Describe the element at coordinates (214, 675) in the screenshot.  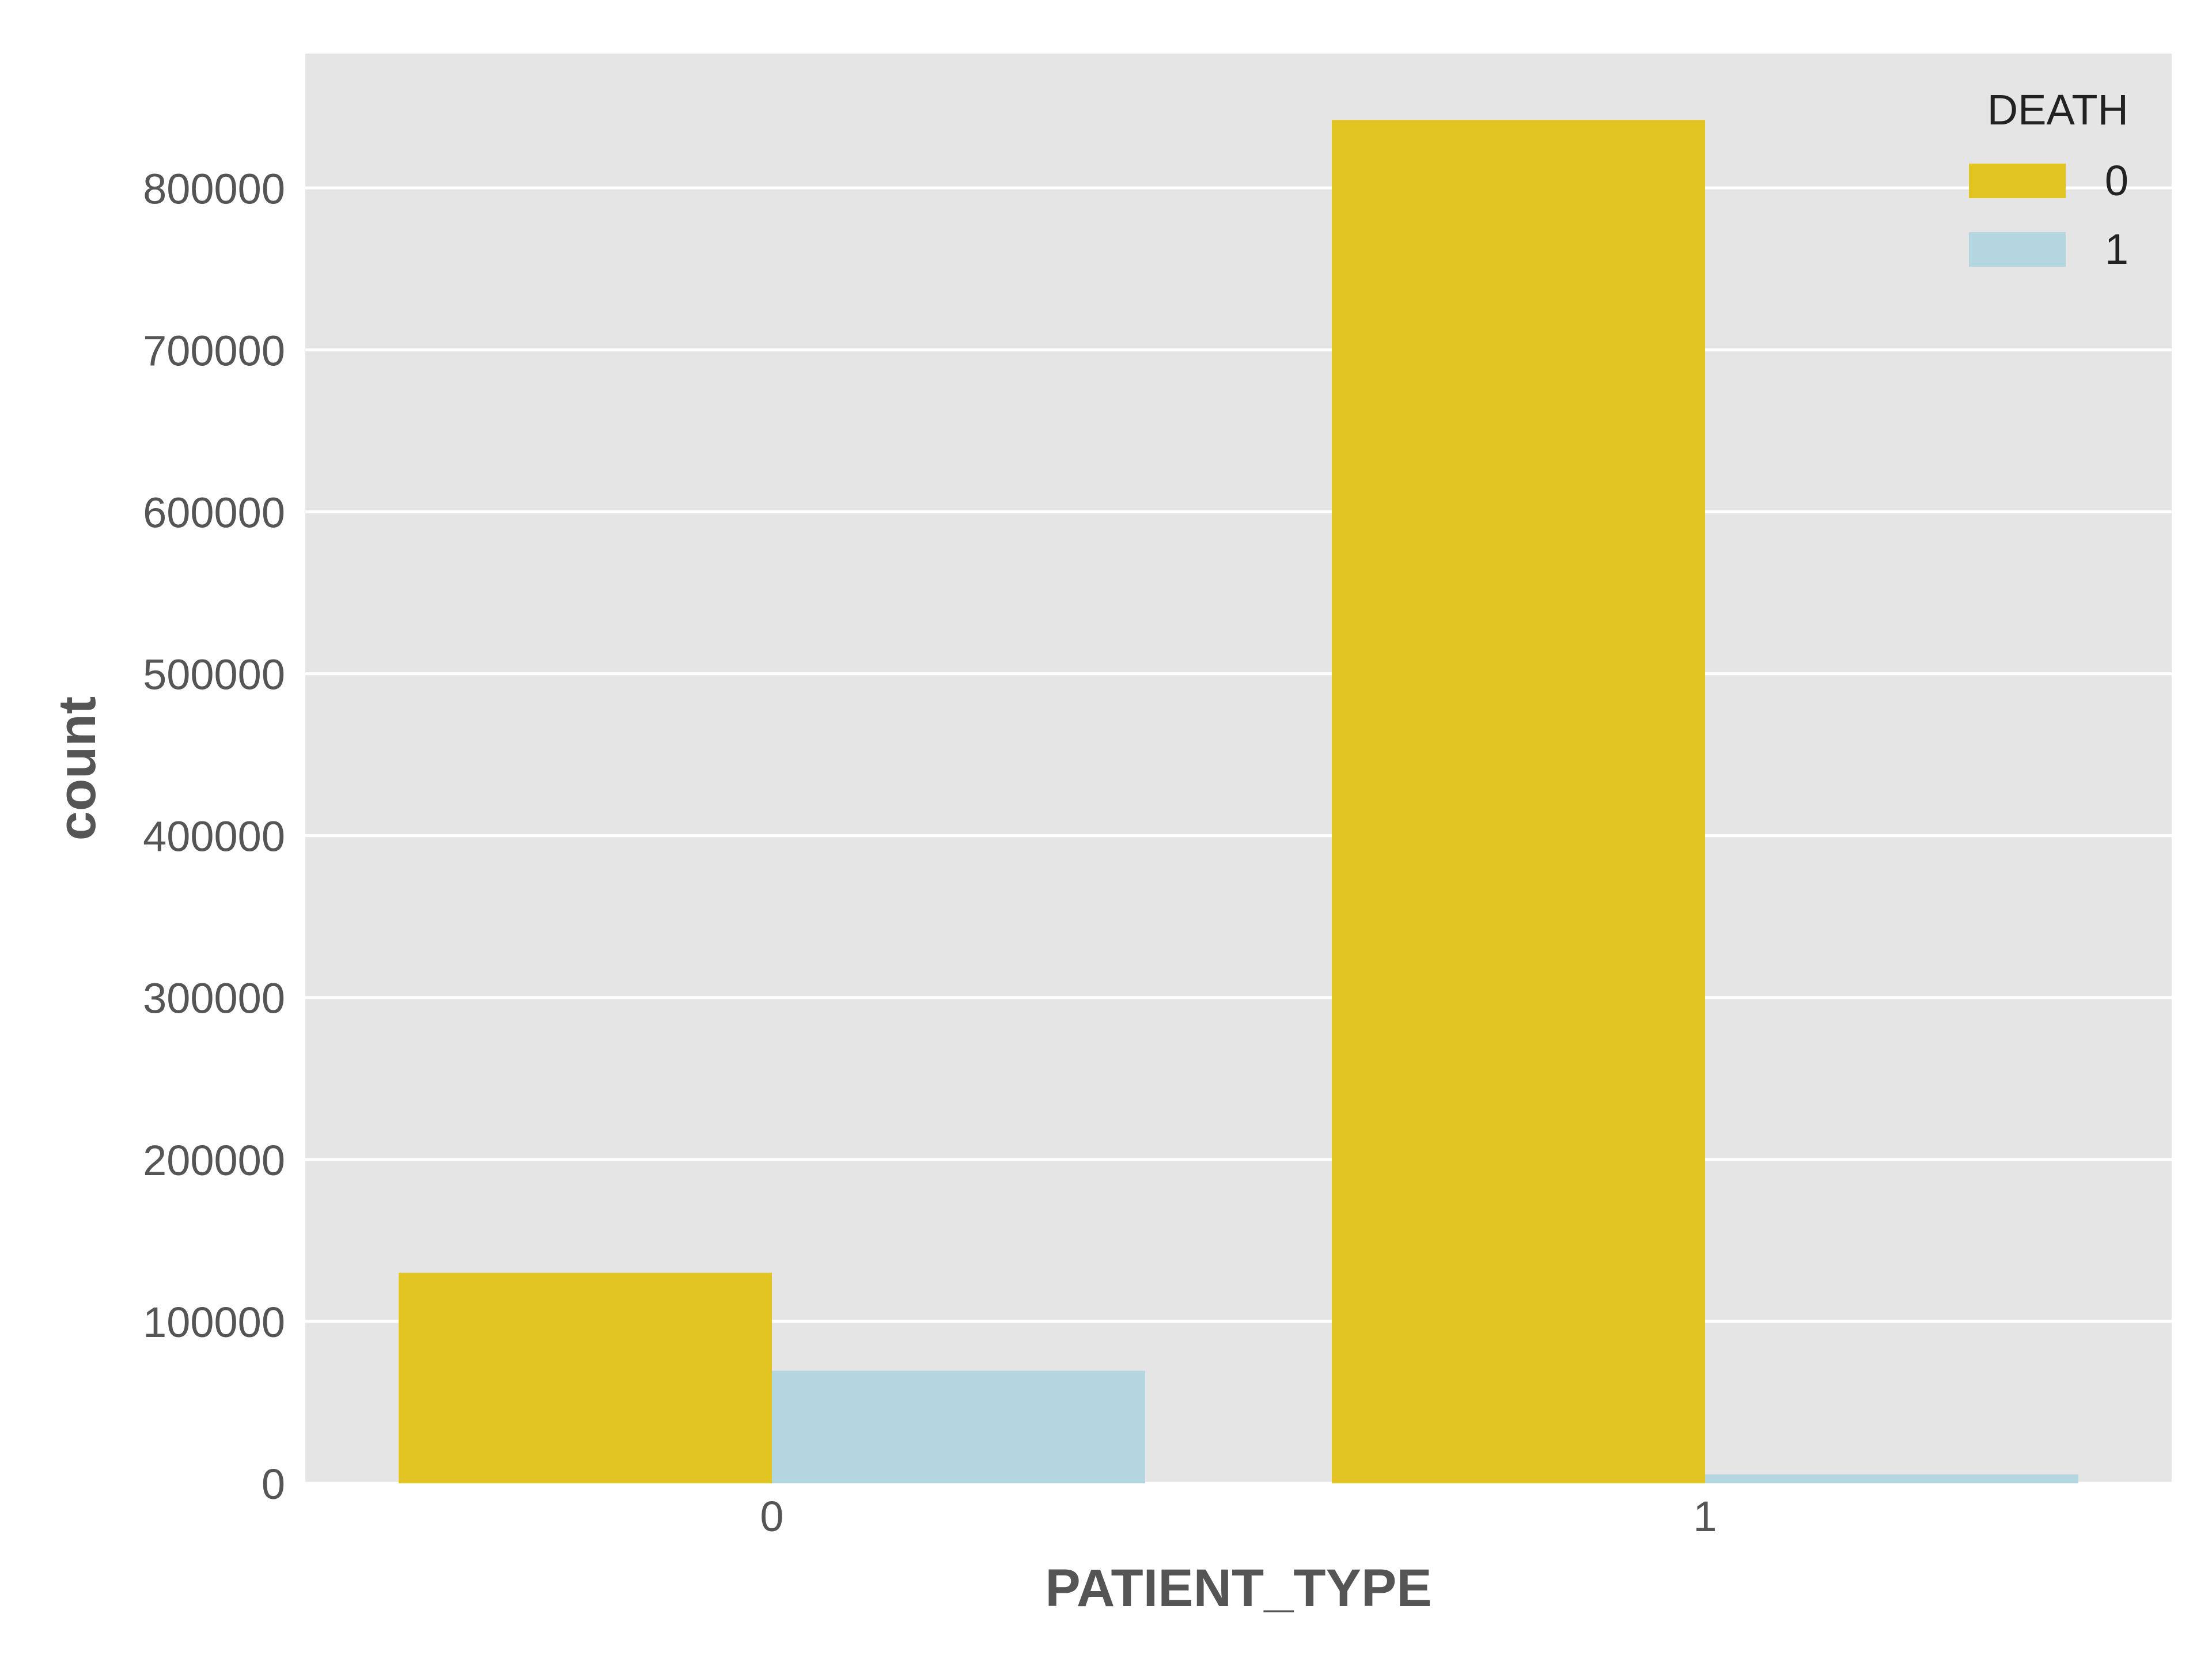
I see `y-tick-label: 500000` at that location.